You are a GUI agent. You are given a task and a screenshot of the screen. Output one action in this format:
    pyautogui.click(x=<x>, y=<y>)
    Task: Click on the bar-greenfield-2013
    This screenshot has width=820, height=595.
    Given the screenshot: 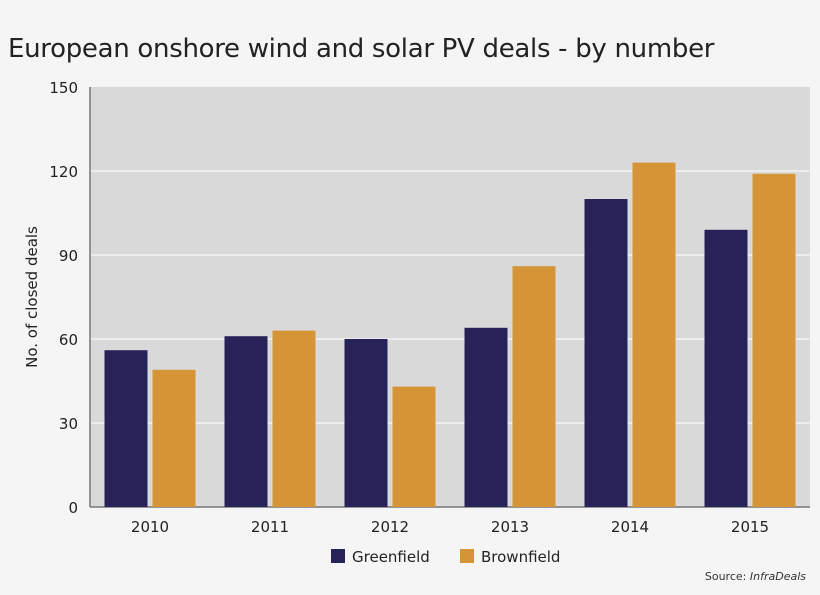 What is the action you would take?
    pyautogui.click(x=486, y=417)
    